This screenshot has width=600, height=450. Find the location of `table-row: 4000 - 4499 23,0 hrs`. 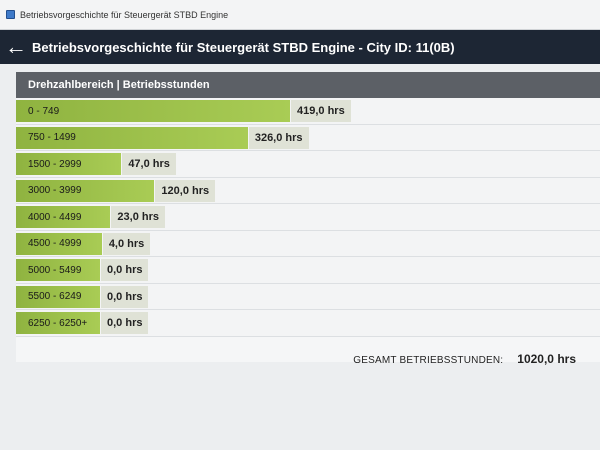

table-row: 4000 - 4499 23,0 hrs is located at coordinates (308, 217).